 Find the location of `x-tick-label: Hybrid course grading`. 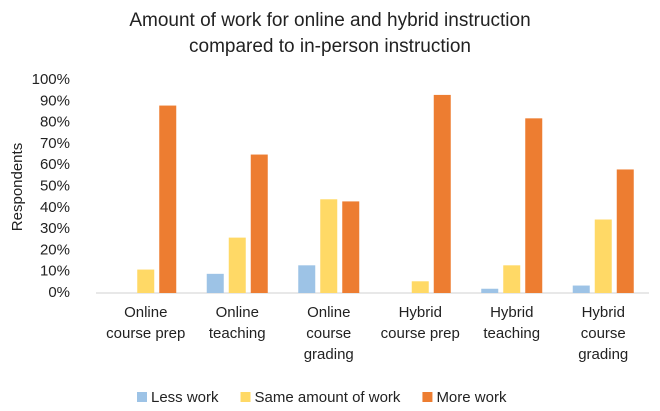

x-tick-label: Hybrid course grading is located at coordinates (603, 333).